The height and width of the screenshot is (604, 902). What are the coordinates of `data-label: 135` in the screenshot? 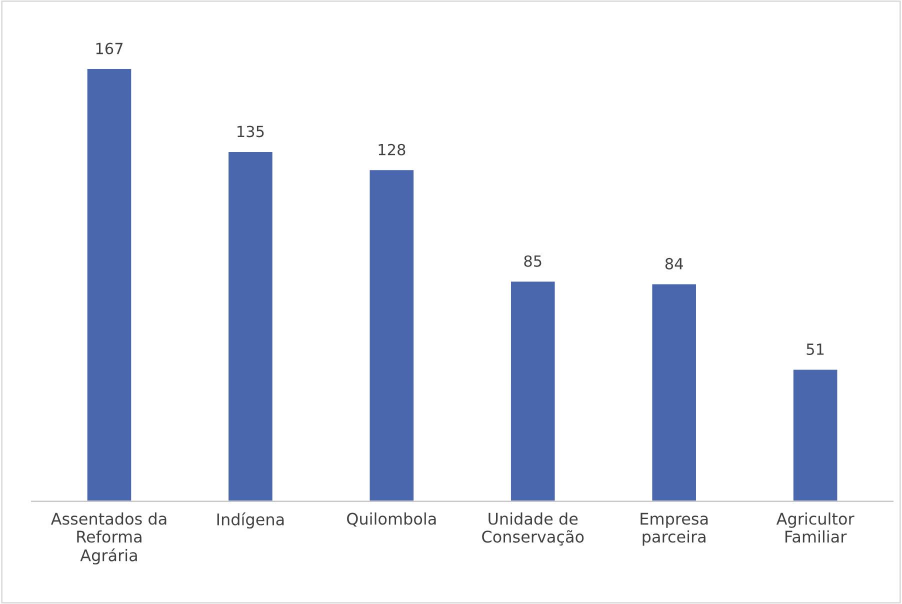 It's located at (251, 132).